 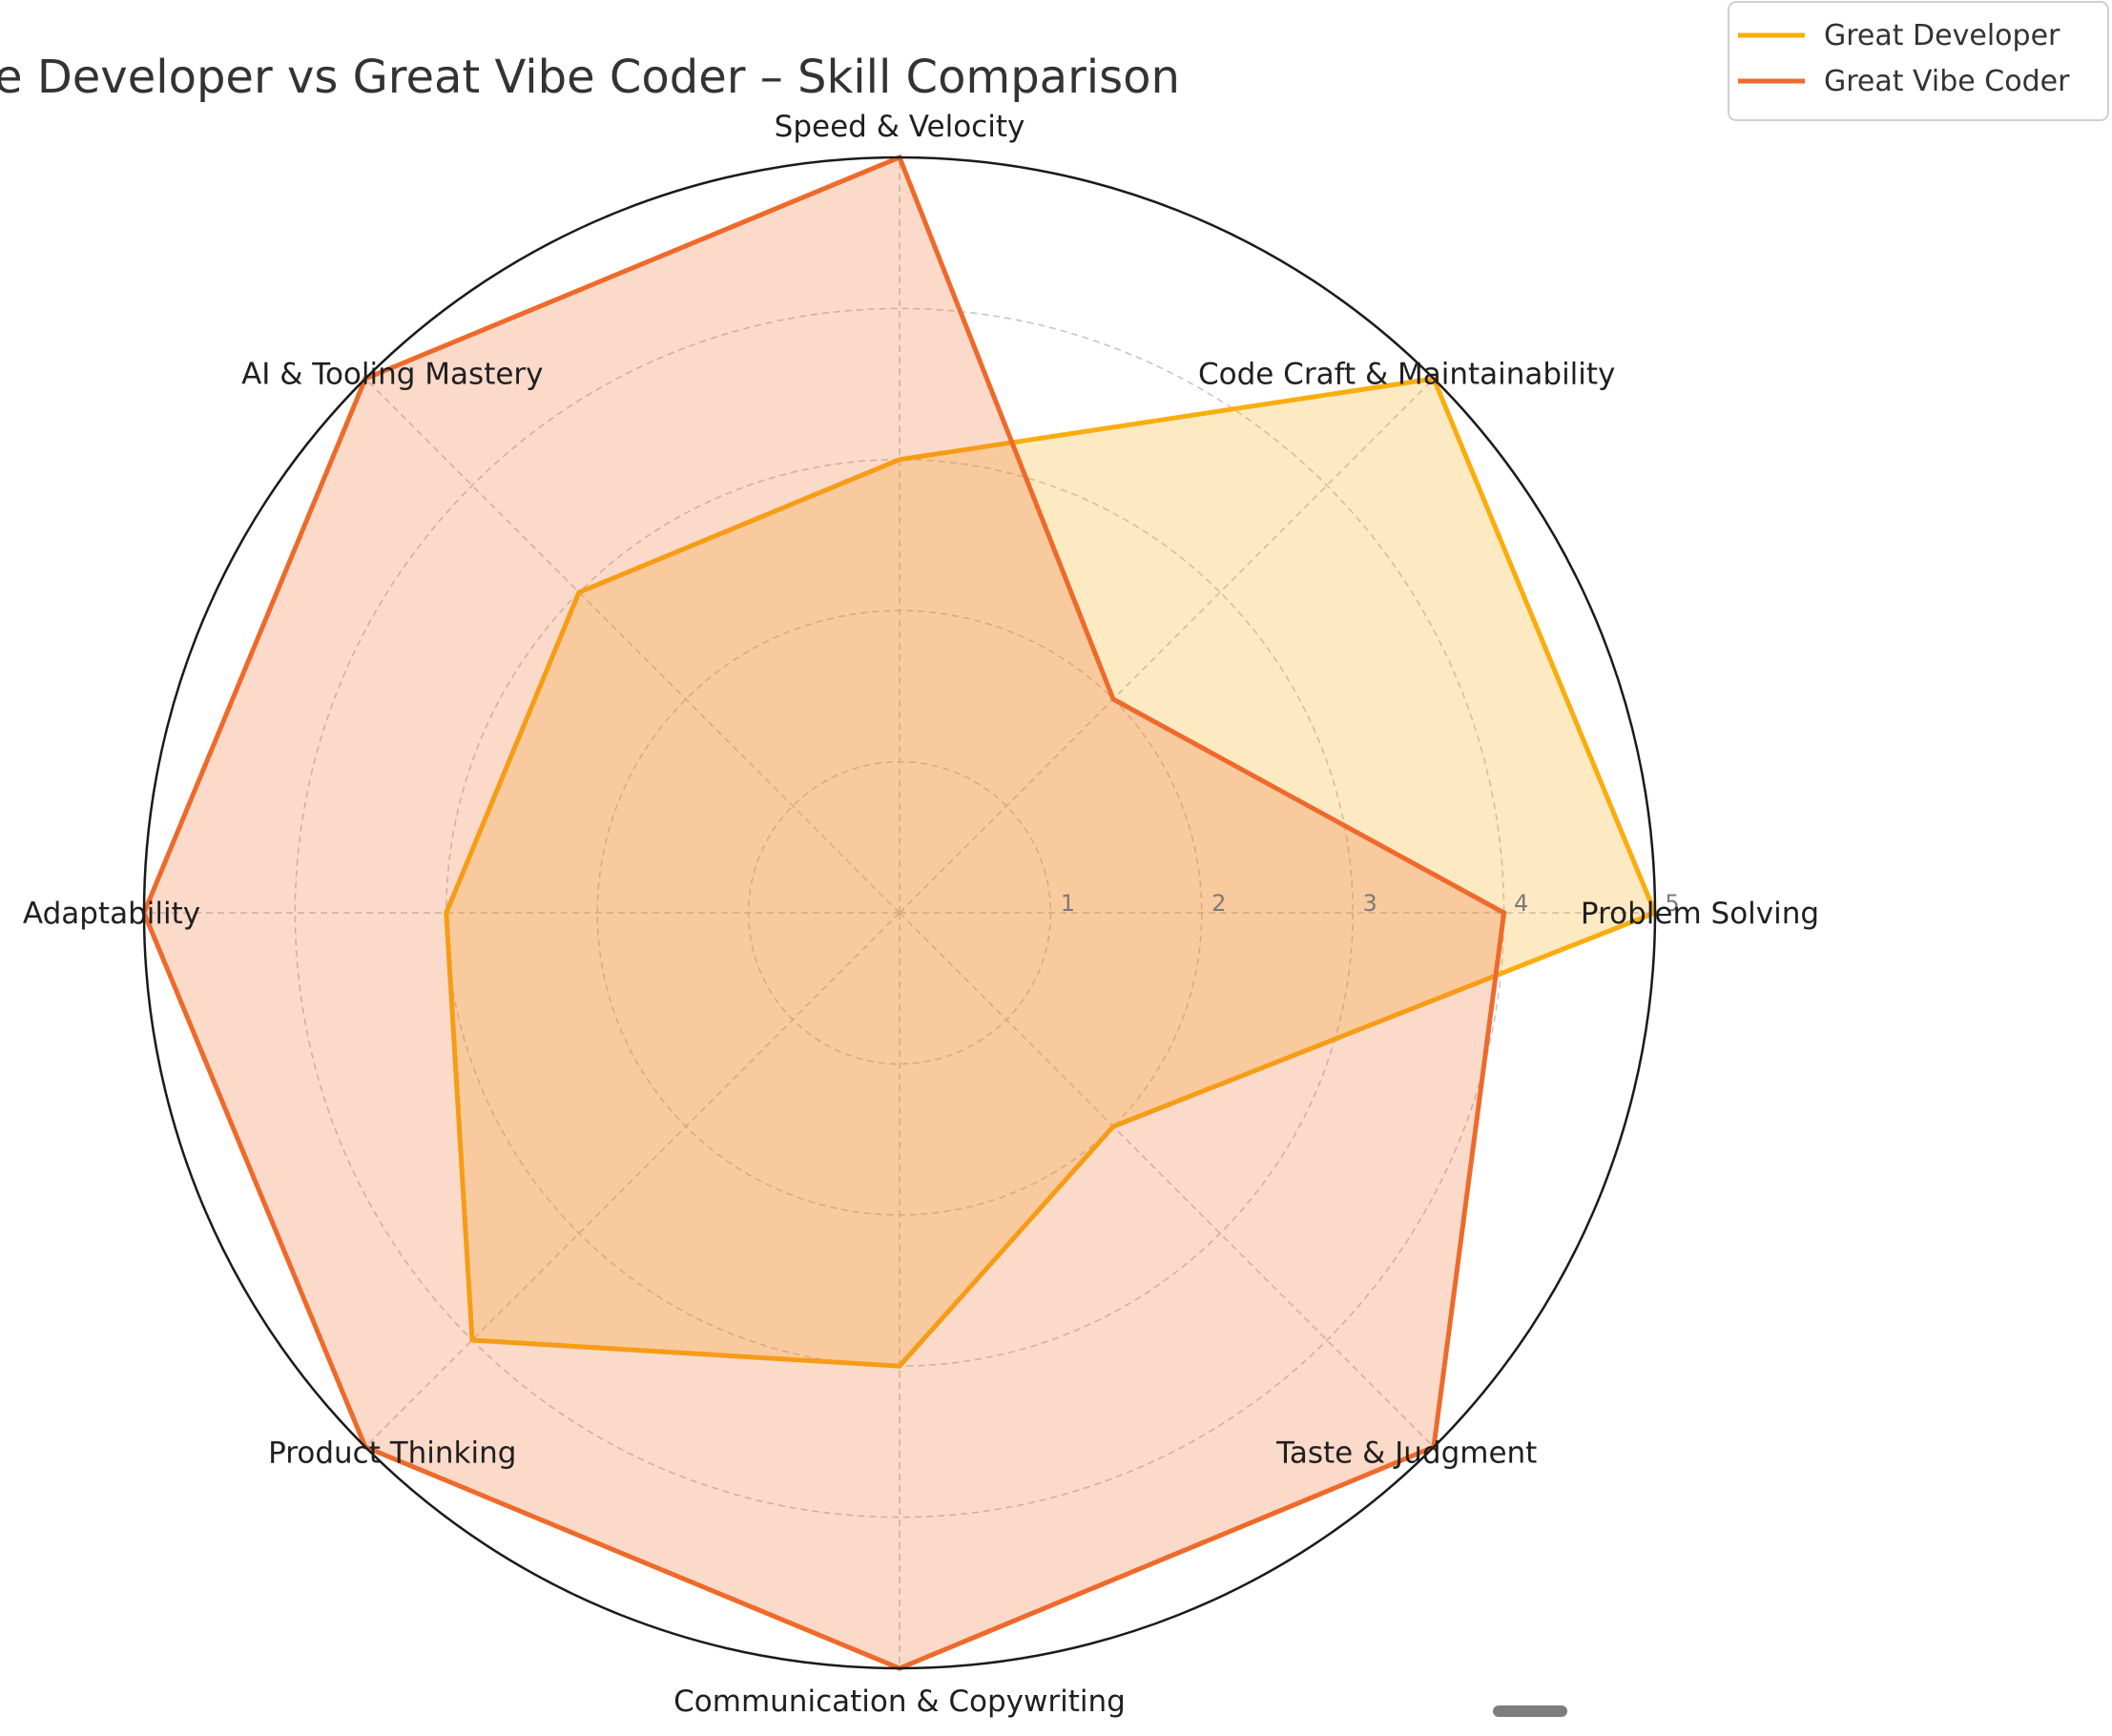 What do you see at coordinates (1947, 81) in the screenshot?
I see `legend-label: Great Vibe Coder` at bounding box center [1947, 81].